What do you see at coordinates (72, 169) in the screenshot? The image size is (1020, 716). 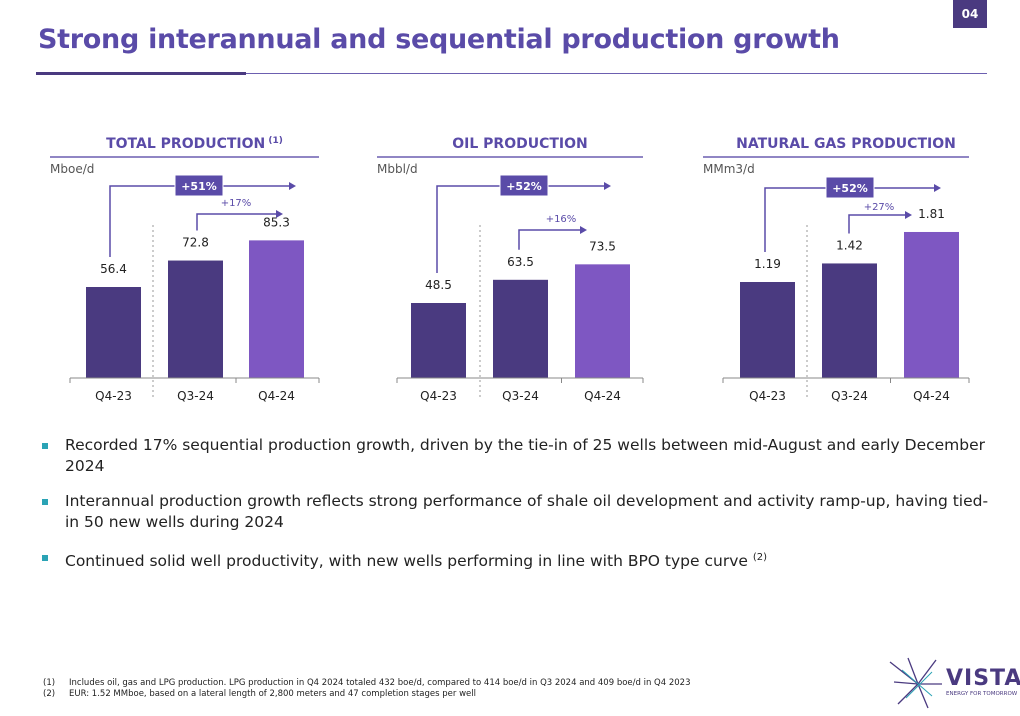 I see `unit-label: Mboe/d` at bounding box center [72, 169].